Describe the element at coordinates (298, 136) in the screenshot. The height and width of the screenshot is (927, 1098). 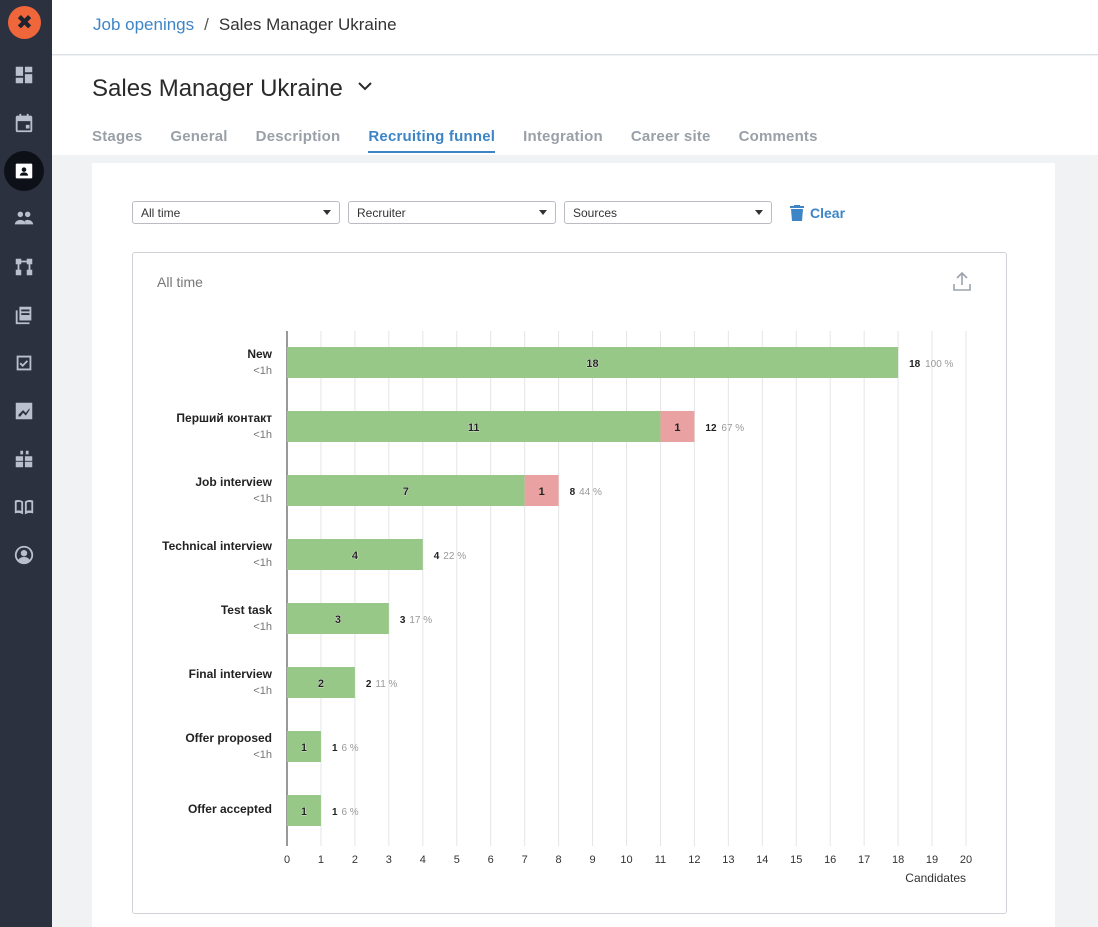
I see `tab-description: Description` at that location.